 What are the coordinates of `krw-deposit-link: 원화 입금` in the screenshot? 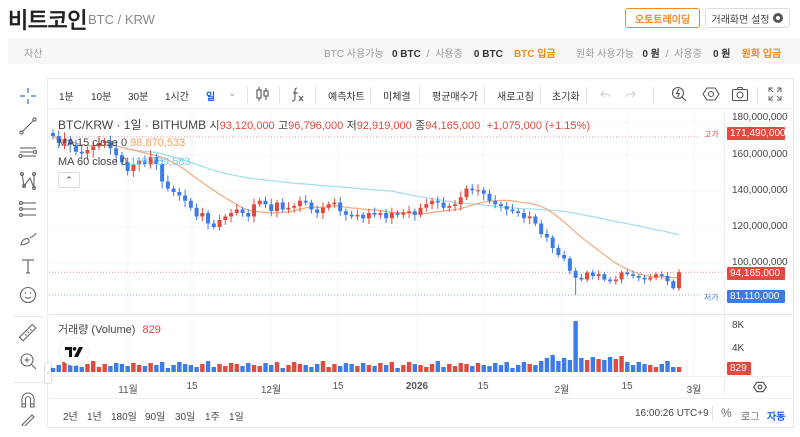 It's located at (761, 54).